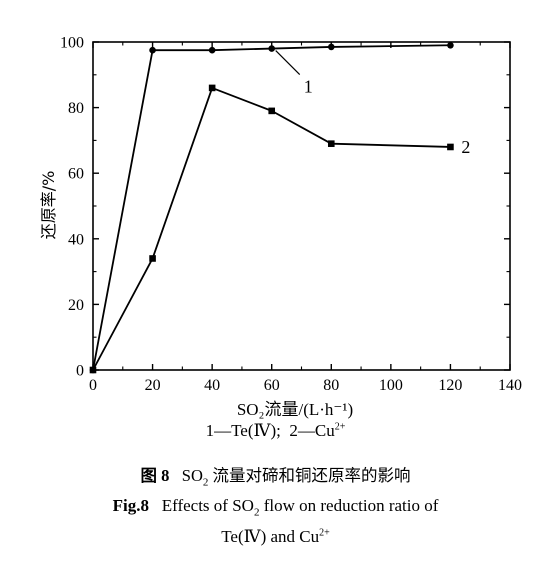 This screenshot has height=580, width=551. Describe the element at coordinates (256, 512) in the screenshot. I see `caption-en-sub: 2` at that location.